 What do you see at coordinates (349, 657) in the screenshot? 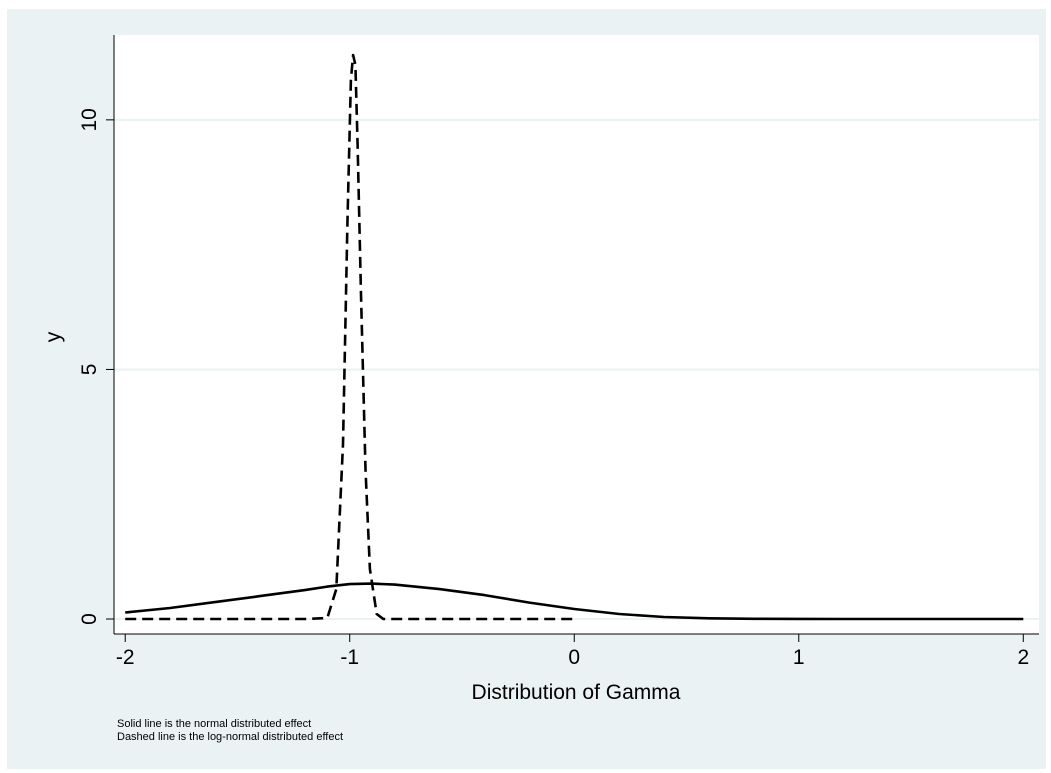
I see `x-tick-label-1: -1` at bounding box center [349, 657].